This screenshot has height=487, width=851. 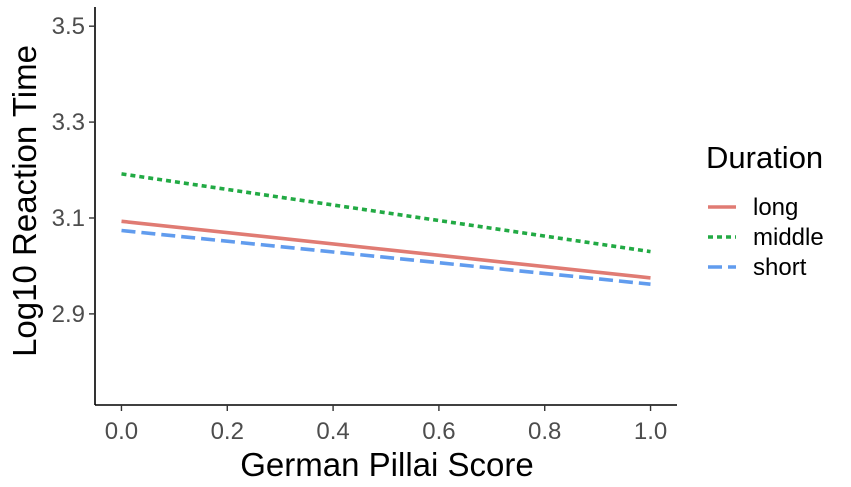 I want to click on series-line-middle, so click(x=386, y=213).